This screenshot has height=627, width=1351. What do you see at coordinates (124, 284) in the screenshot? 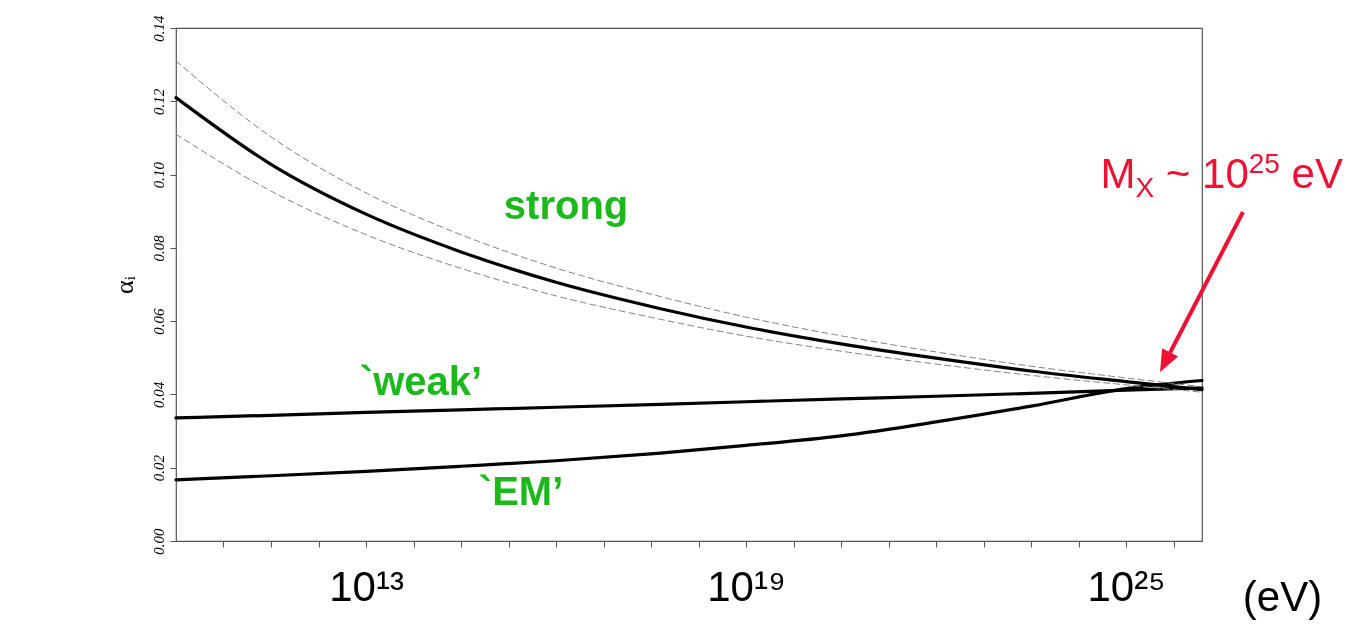
I see `y-axis-title: αᵢ` at bounding box center [124, 284].